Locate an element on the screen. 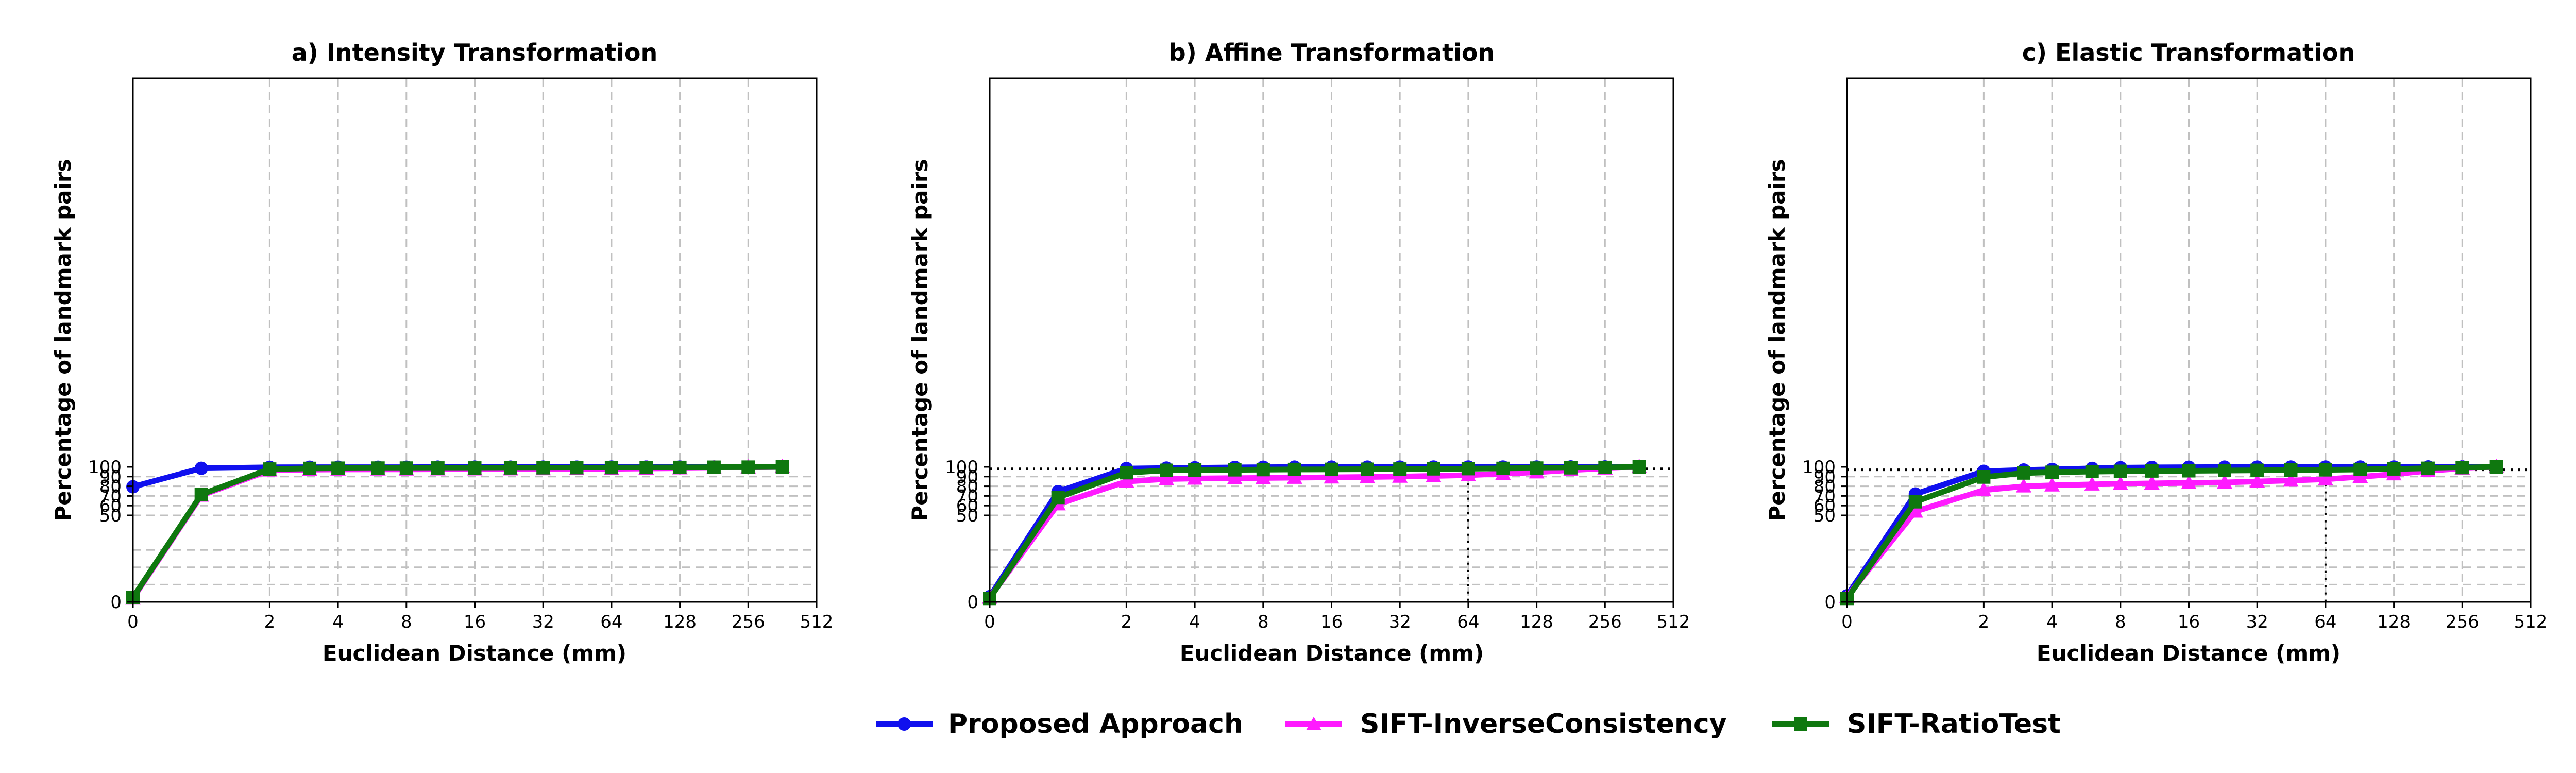 Image resolution: width=2576 pixels, height=773 pixels. chart-title: a) Intensity Transformation is located at coordinates (475, 52).